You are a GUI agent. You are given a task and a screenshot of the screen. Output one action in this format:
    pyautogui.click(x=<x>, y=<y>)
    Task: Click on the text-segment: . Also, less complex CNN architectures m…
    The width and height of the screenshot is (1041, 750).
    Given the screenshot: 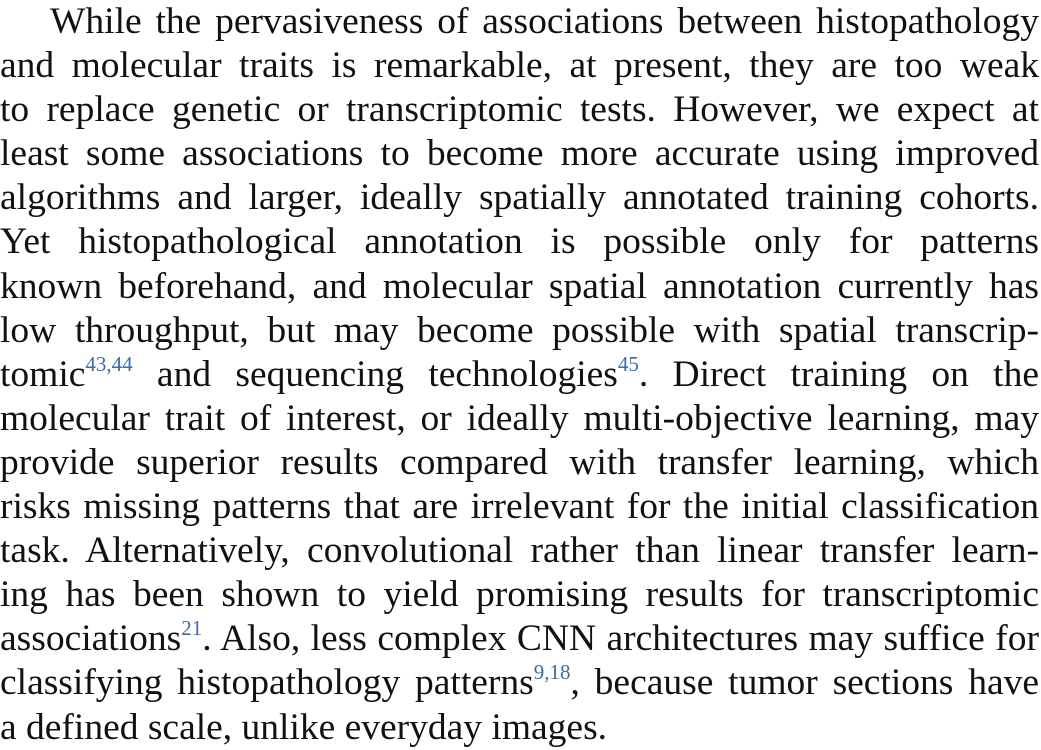 What is the action you would take?
    pyautogui.click(x=620, y=639)
    